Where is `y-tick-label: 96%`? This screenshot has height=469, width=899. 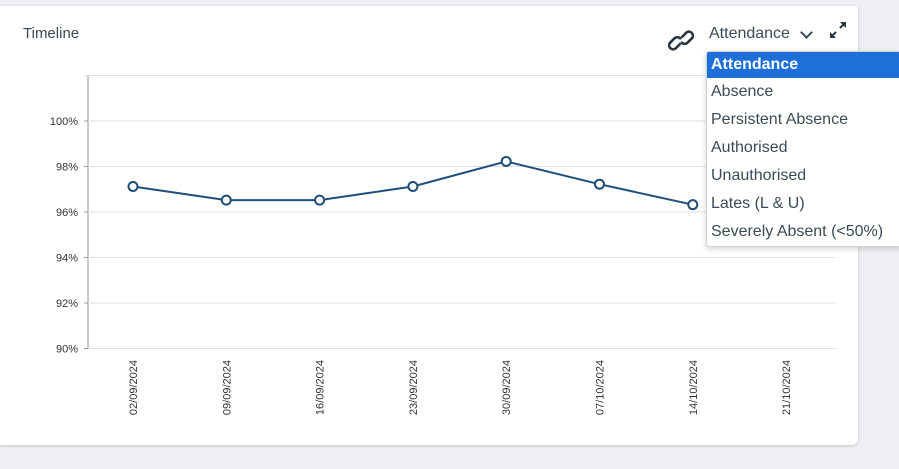 y-tick-label: 96% is located at coordinates (67, 213).